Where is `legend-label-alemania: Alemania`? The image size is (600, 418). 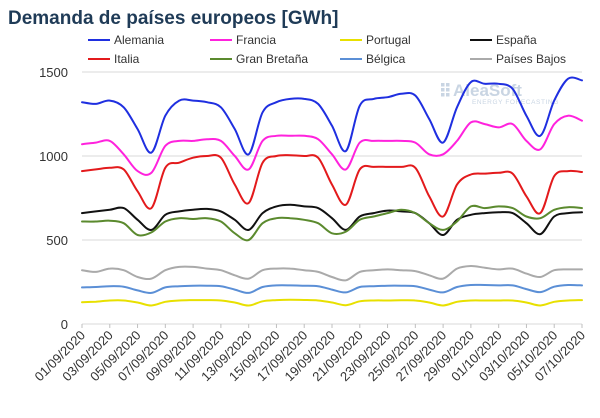 legend-label-alemania: Alemania is located at coordinates (139, 40).